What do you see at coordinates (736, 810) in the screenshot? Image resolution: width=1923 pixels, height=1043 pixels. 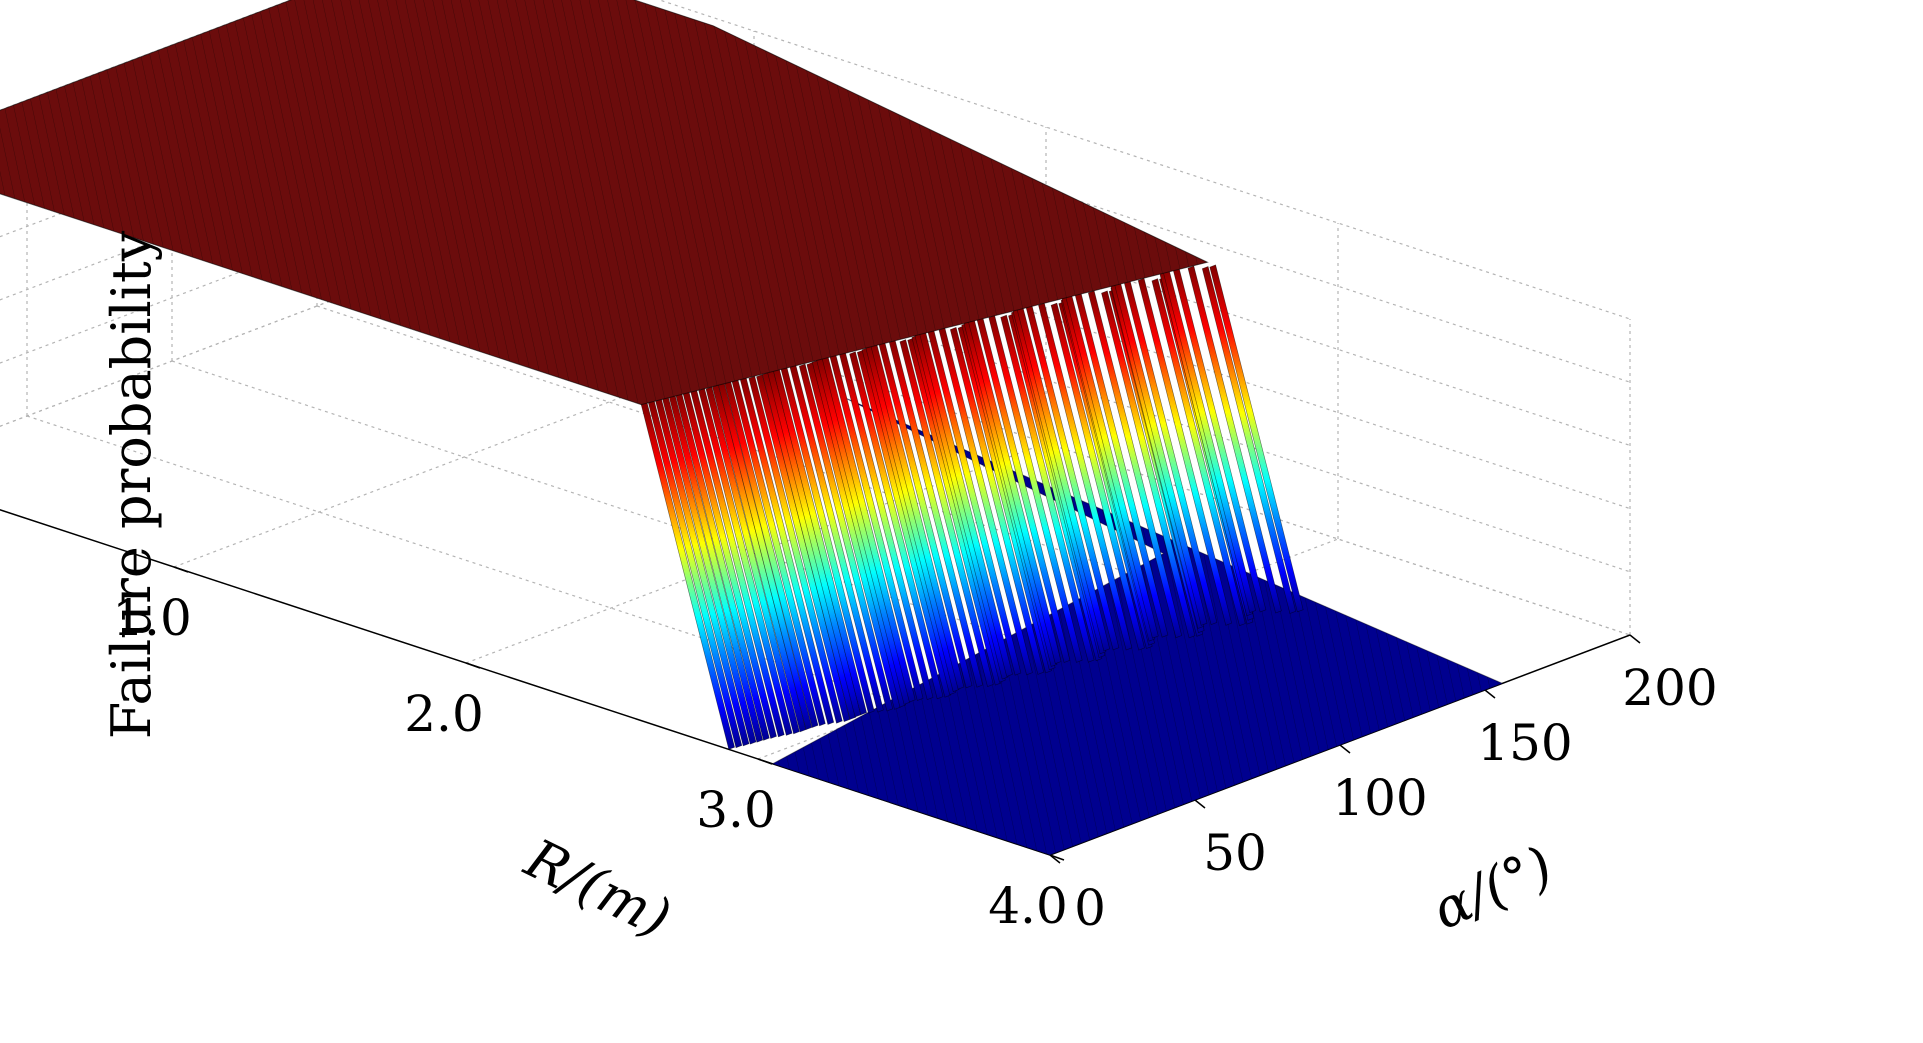 I see `x-tick-label: 3.0` at bounding box center [736, 810].